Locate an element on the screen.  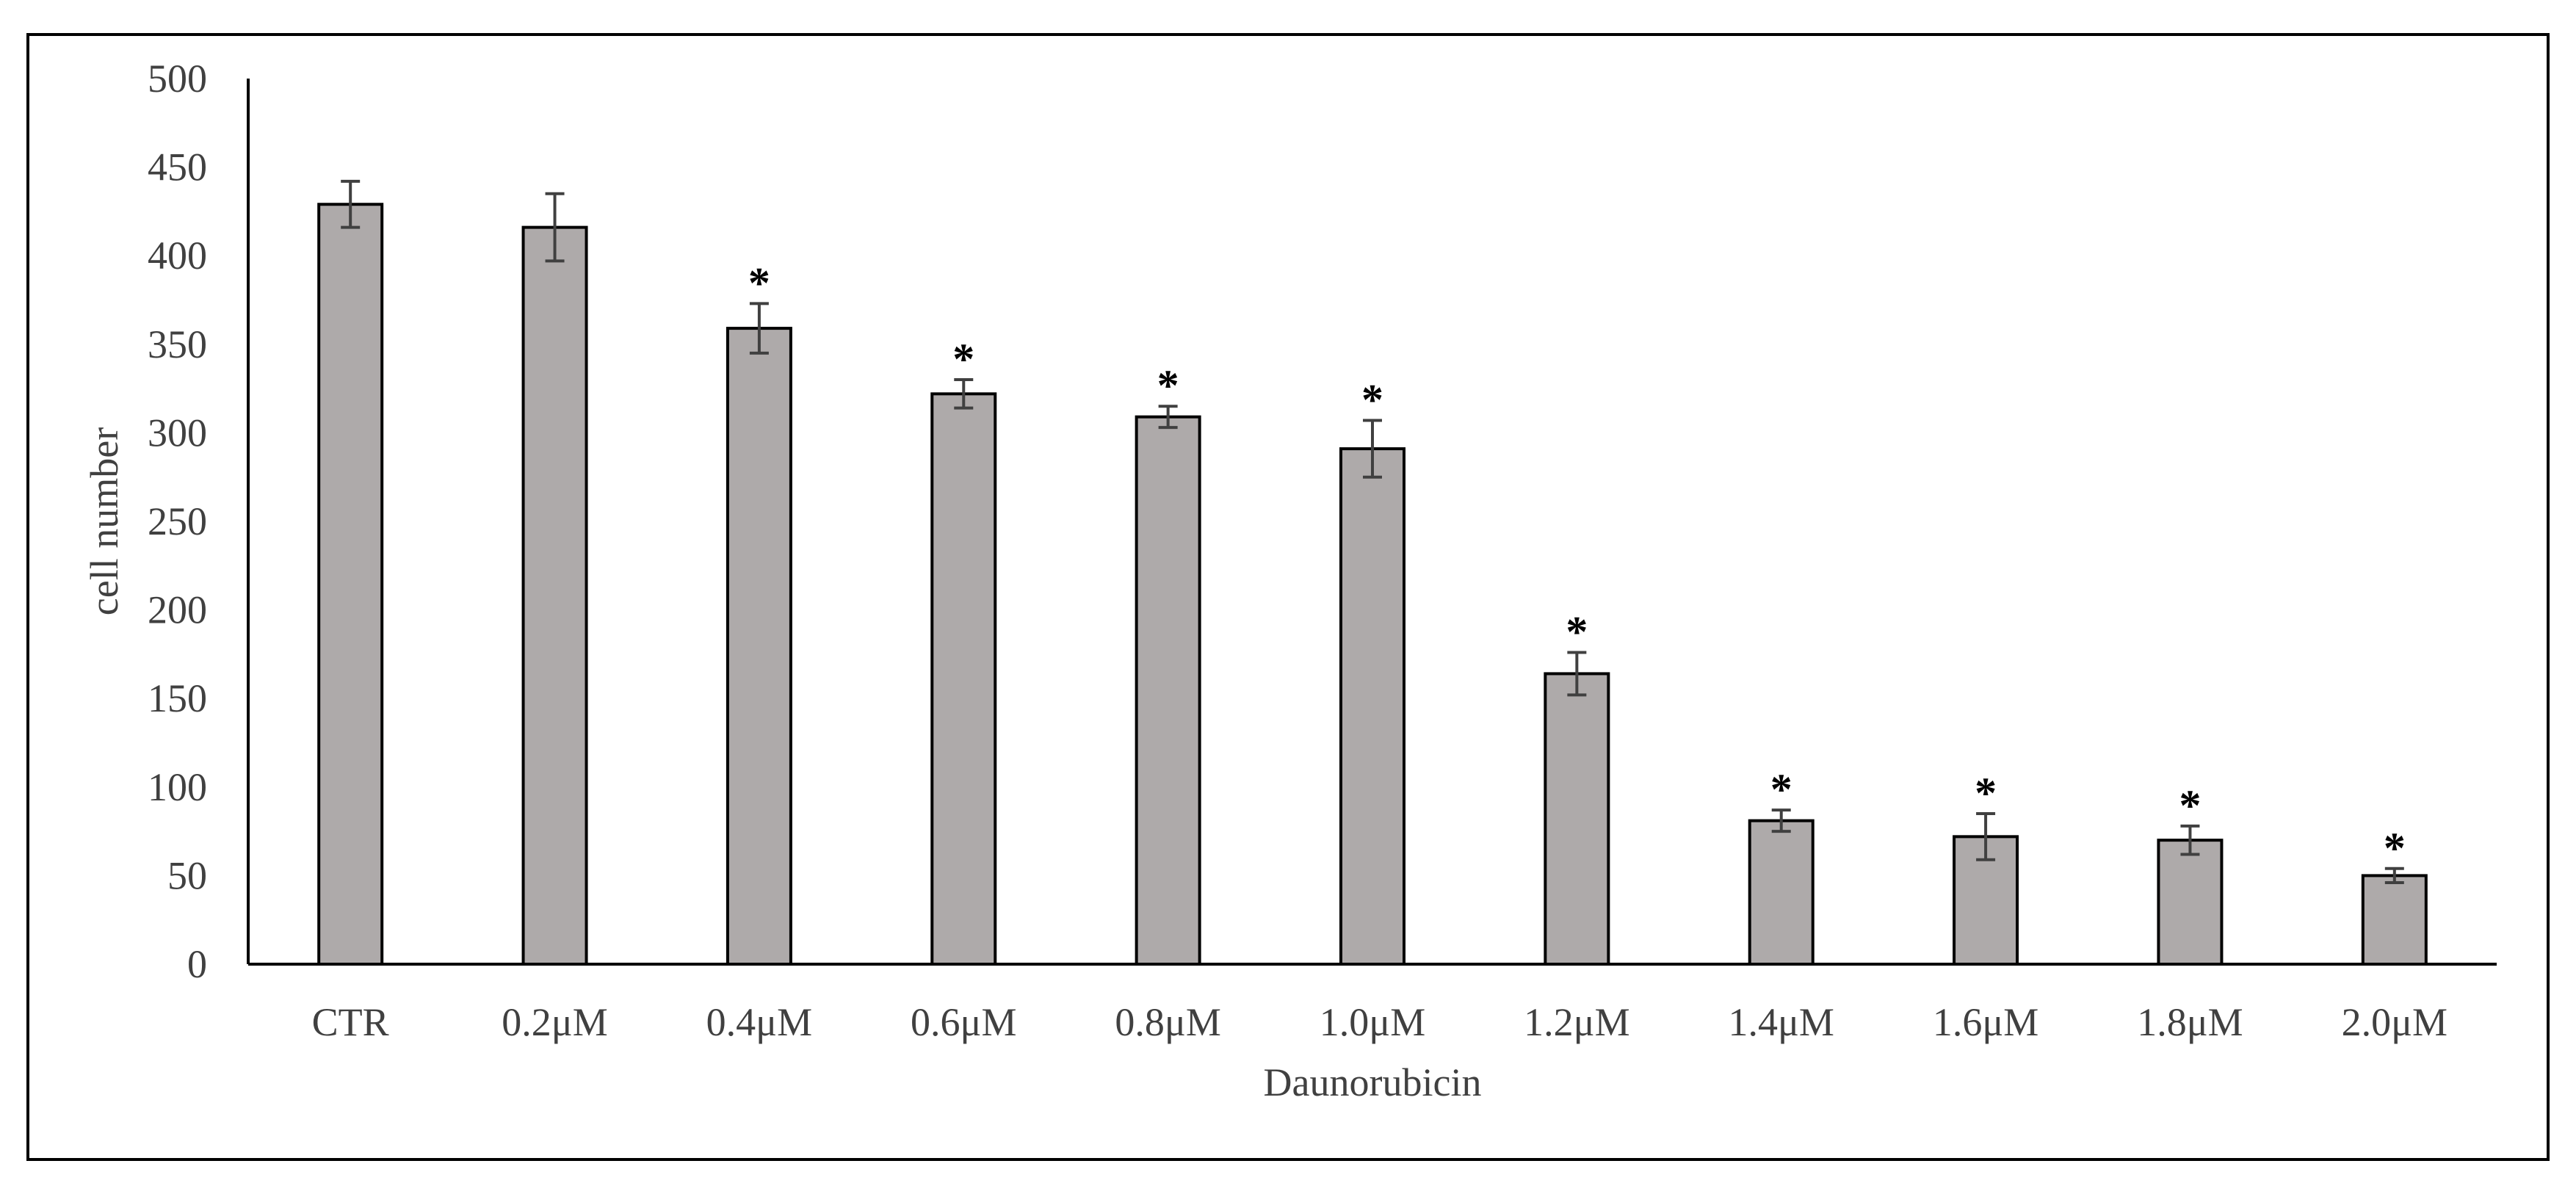
y-tick-labels: 0 50 100 150 200 250 300 350 400 450 500 is located at coordinates (177, 521).